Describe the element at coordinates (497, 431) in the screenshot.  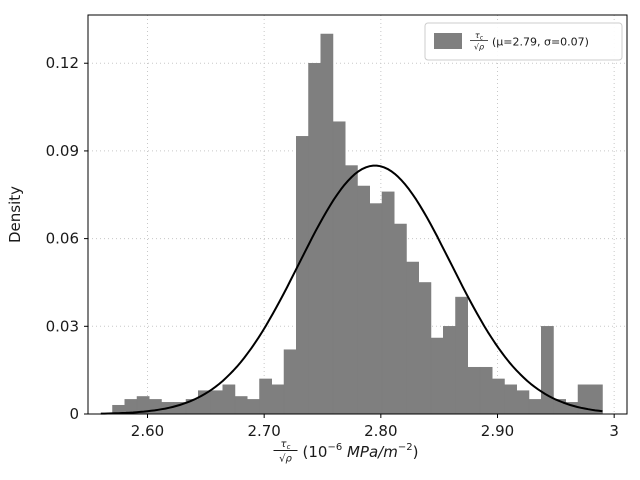
I see `x-tick-label: 2.90` at that location.